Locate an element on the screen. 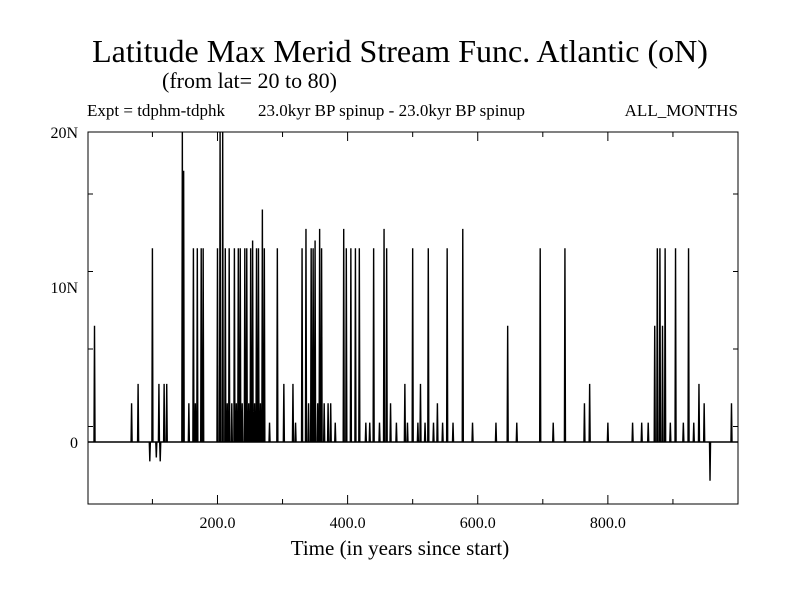 Image resolution: width=800 pixels, height=600 pixels. experiment-label: Expt = tdphm-tdphk is located at coordinates (156, 110).